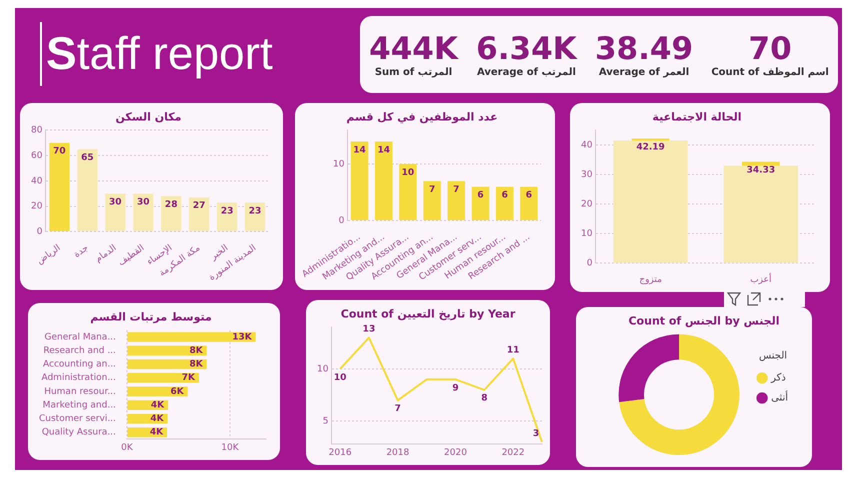  Describe the element at coordinates (484, 399) in the screenshot. I see `data-label: 8` at that location.